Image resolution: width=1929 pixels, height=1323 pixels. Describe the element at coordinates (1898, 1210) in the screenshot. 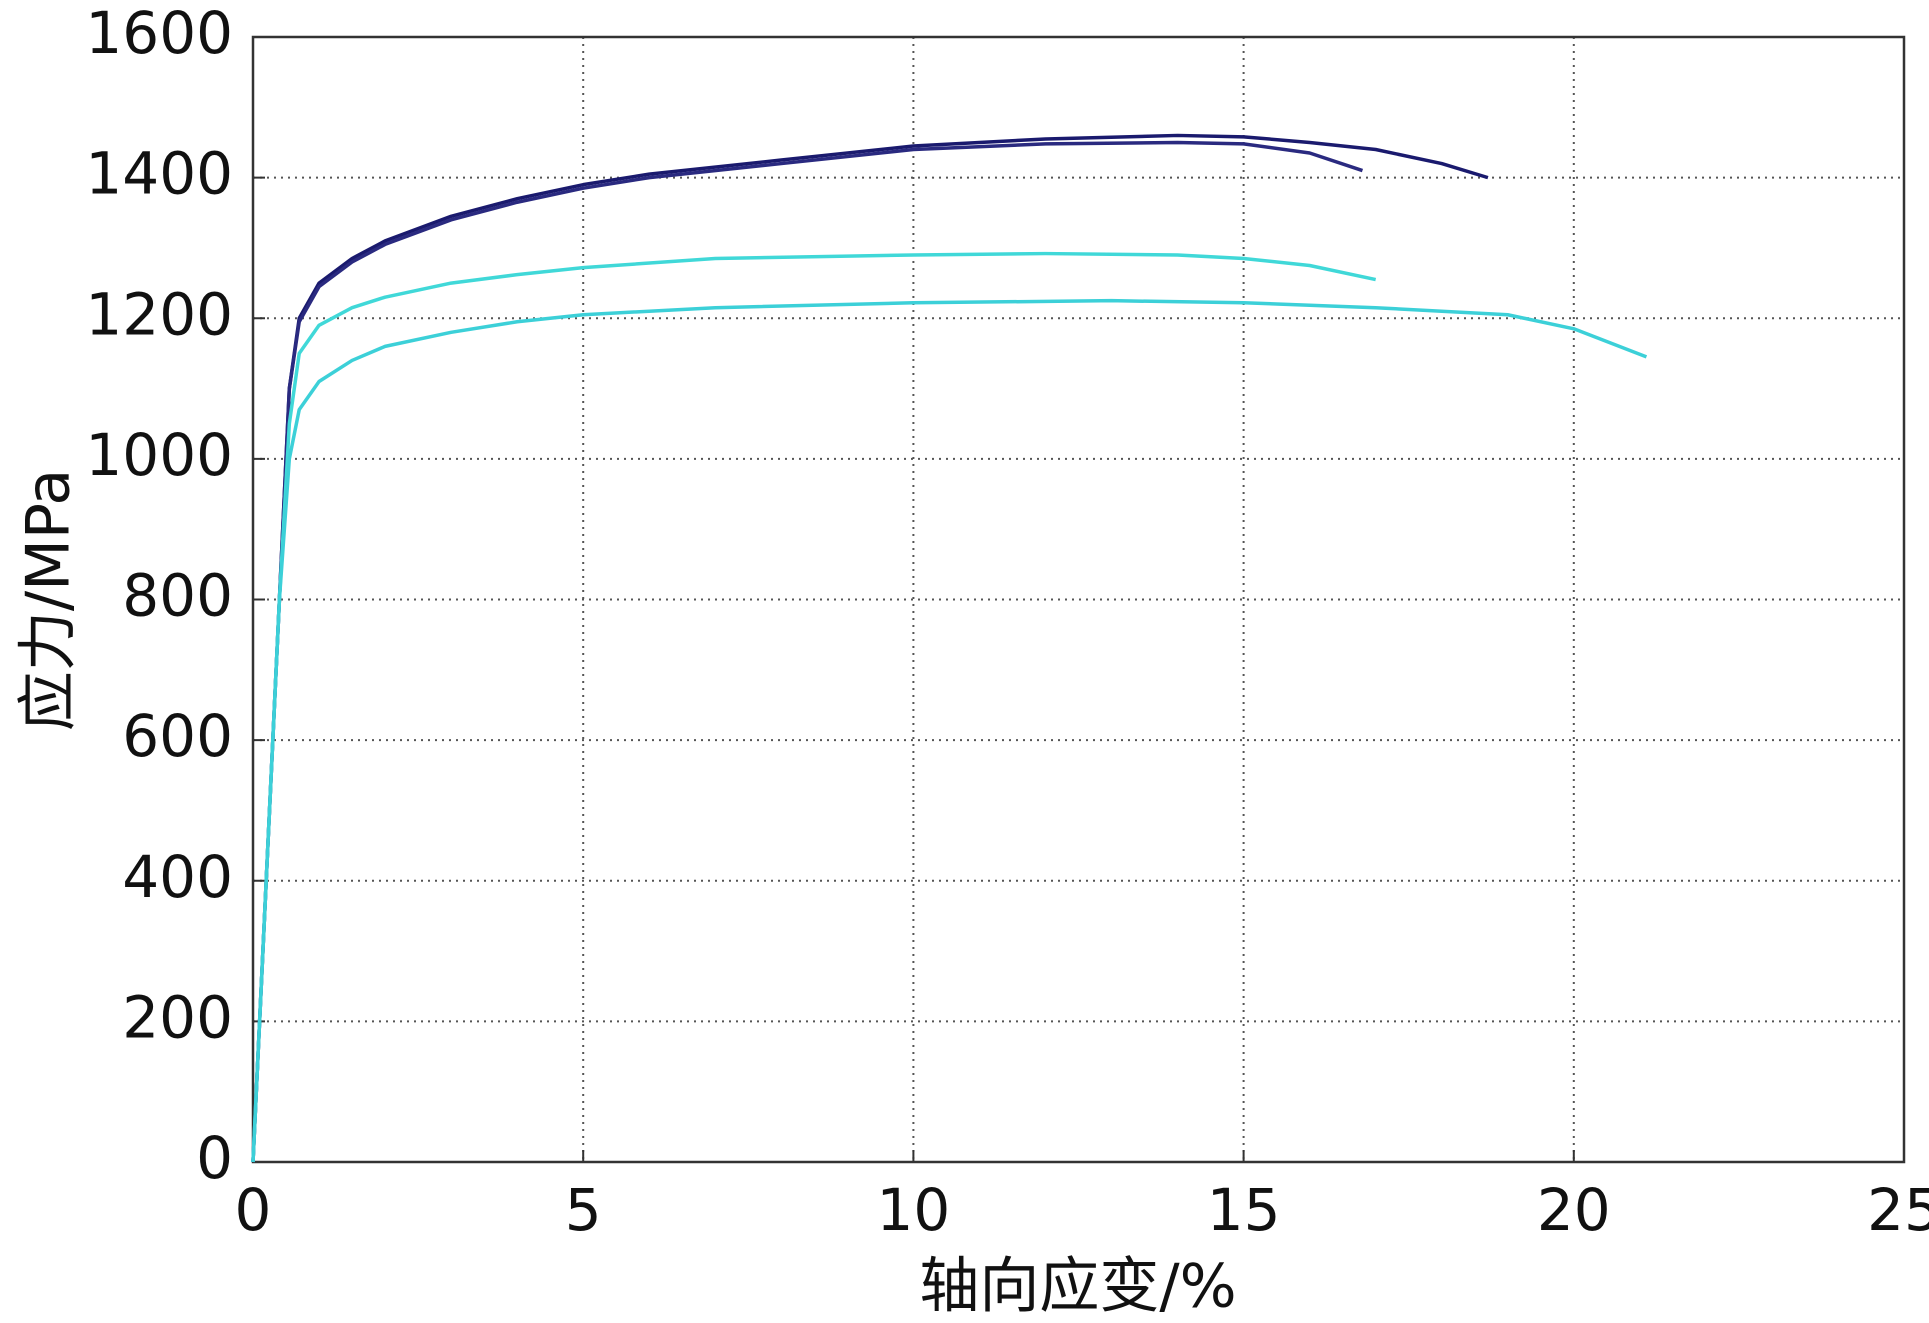

I see `x-tick-label: 25` at that location.